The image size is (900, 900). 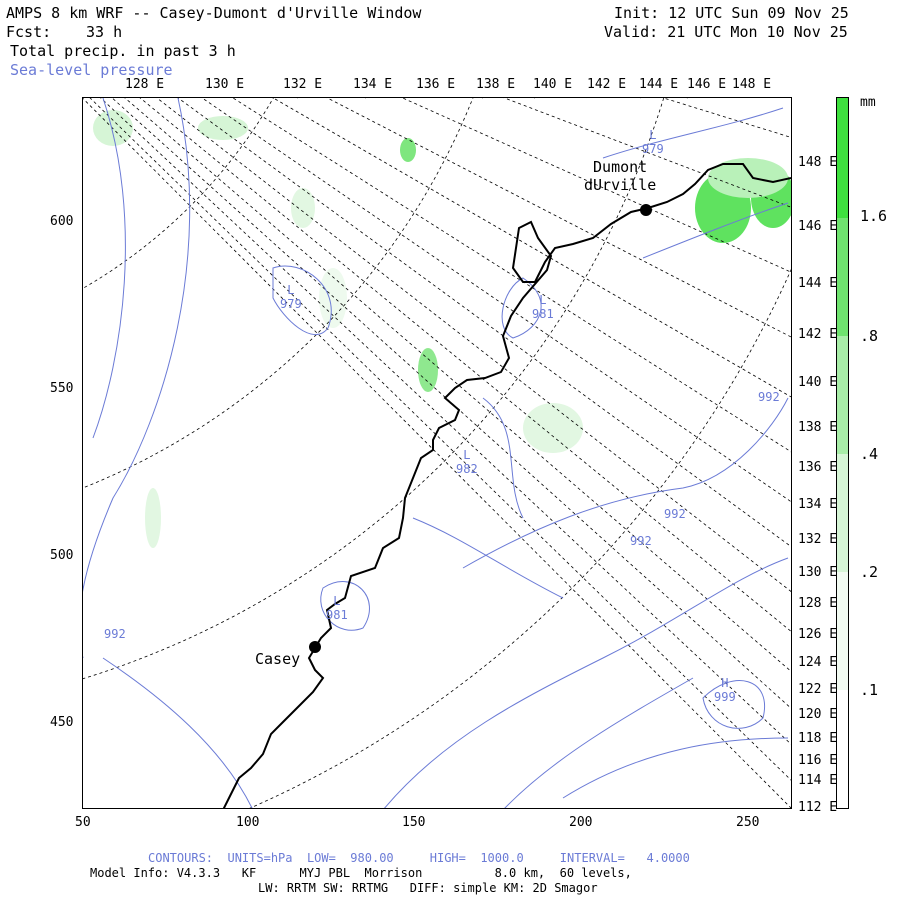 I want to click on right-longitude-label: 138 E, so click(x=818, y=427).